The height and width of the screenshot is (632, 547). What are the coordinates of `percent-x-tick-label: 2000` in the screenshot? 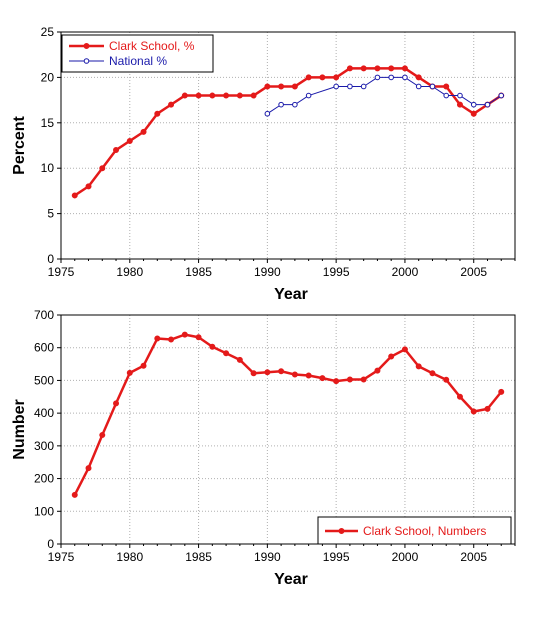 It's located at (405, 272).